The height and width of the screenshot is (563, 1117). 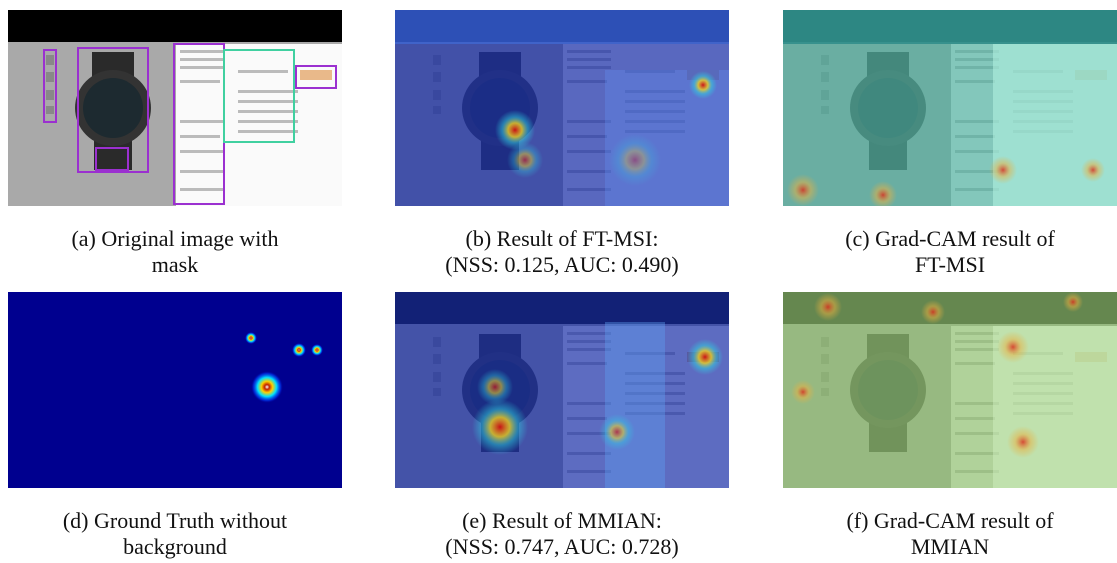 I want to click on caption-line: (c) Grad-CAM result of, so click(x=950, y=238).